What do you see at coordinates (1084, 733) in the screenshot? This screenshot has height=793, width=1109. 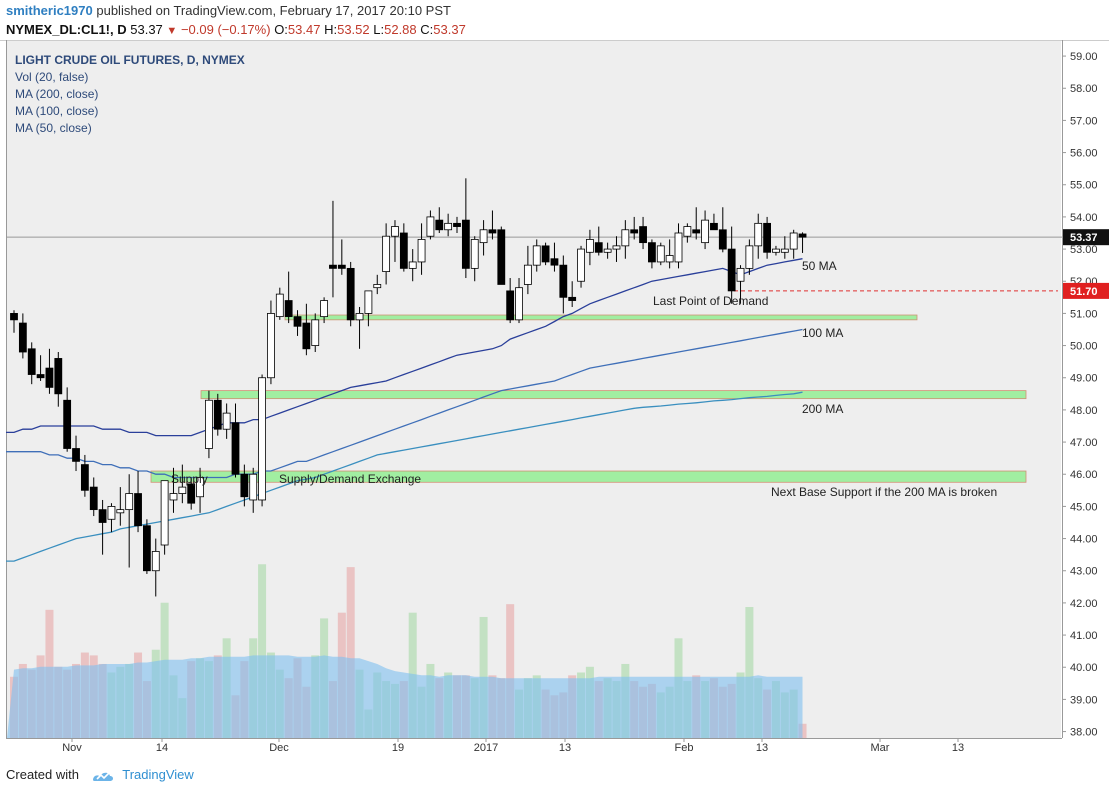 I see `price-tick-label: 38.00` at bounding box center [1084, 733].